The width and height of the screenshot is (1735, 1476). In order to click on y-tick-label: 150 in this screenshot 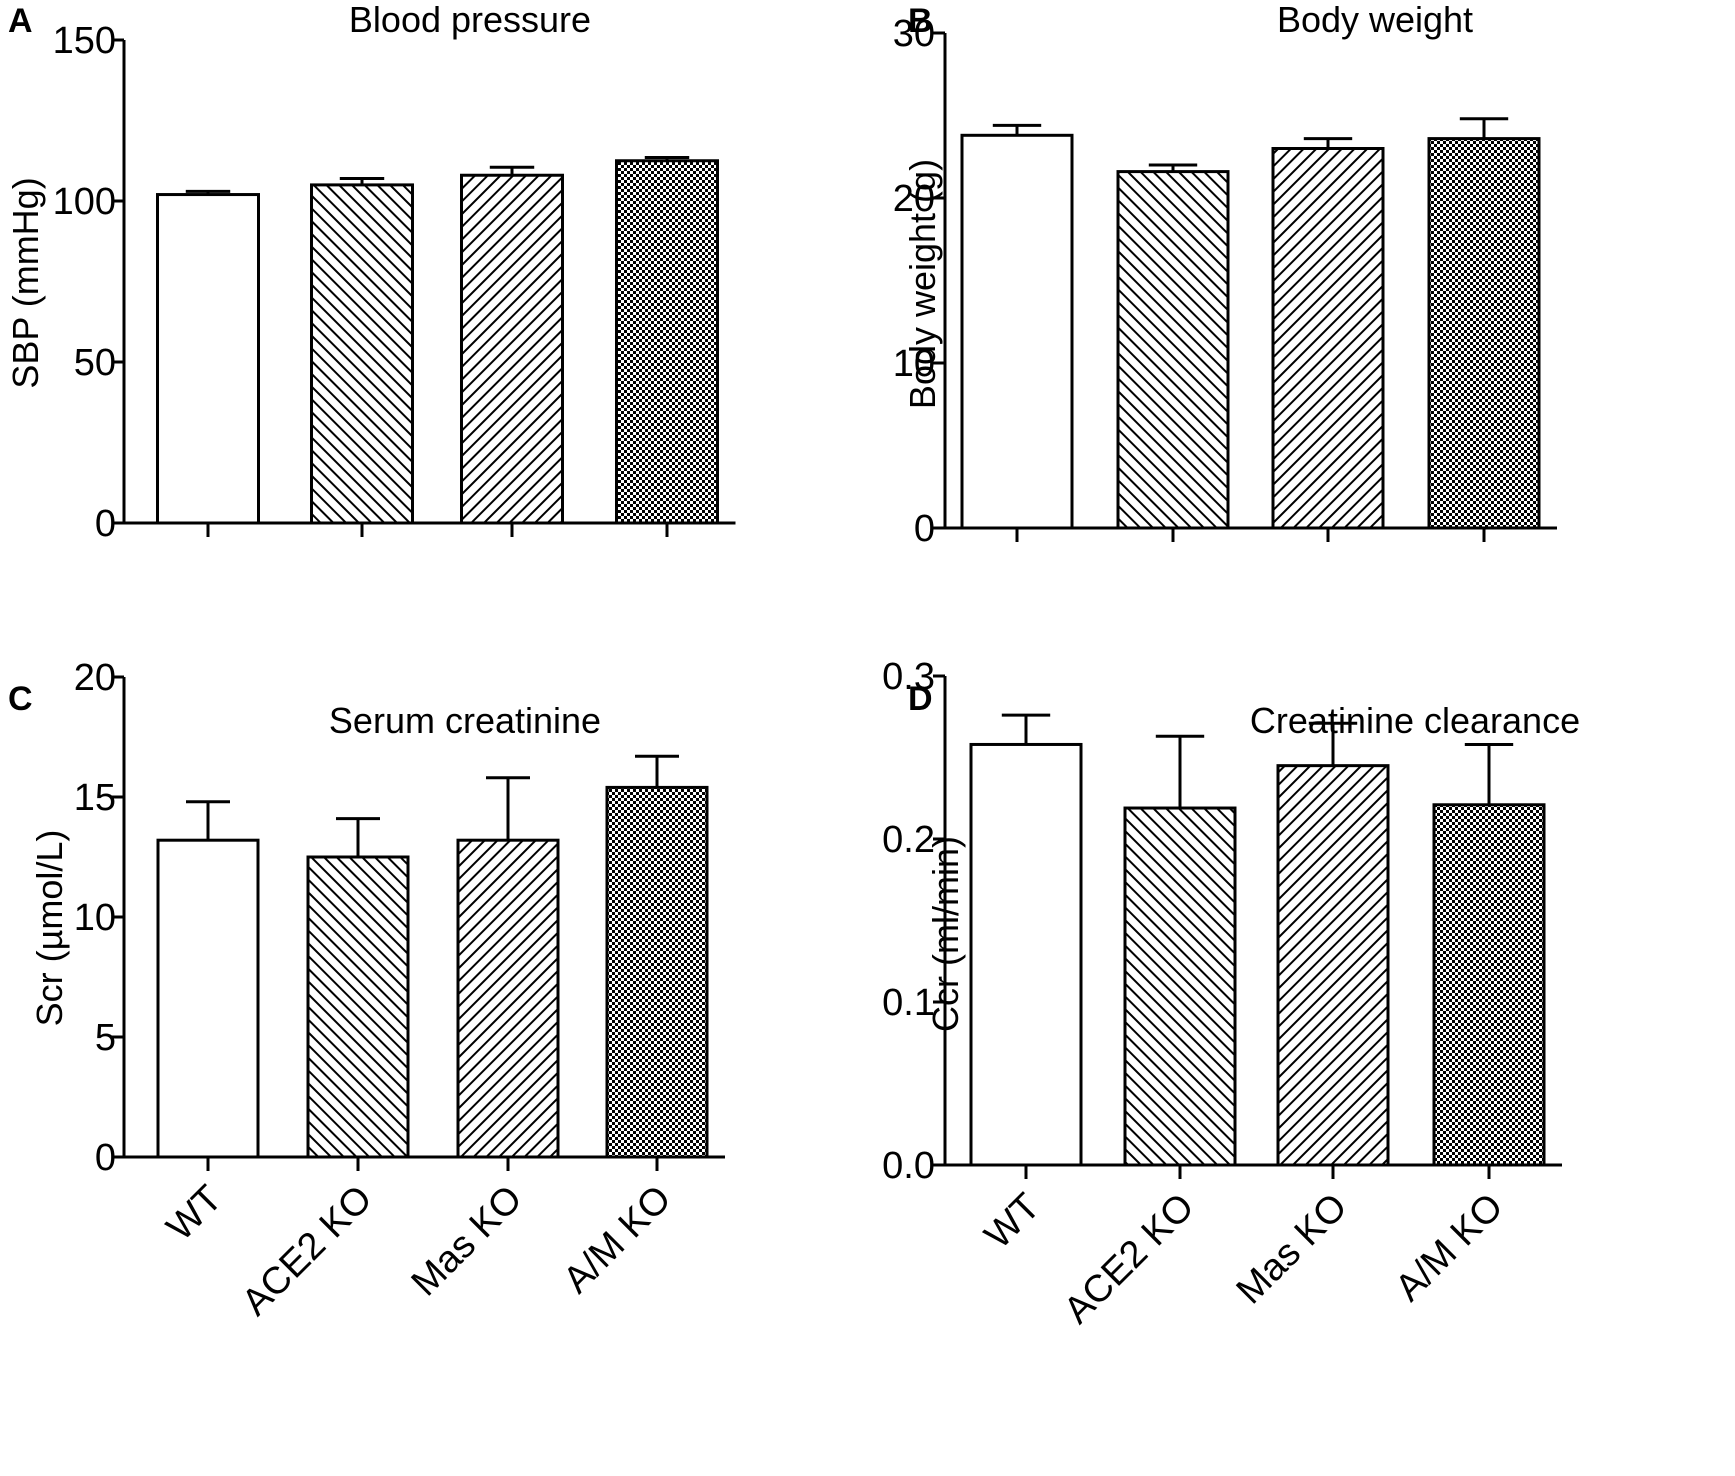, I will do `click(84, 41)`.